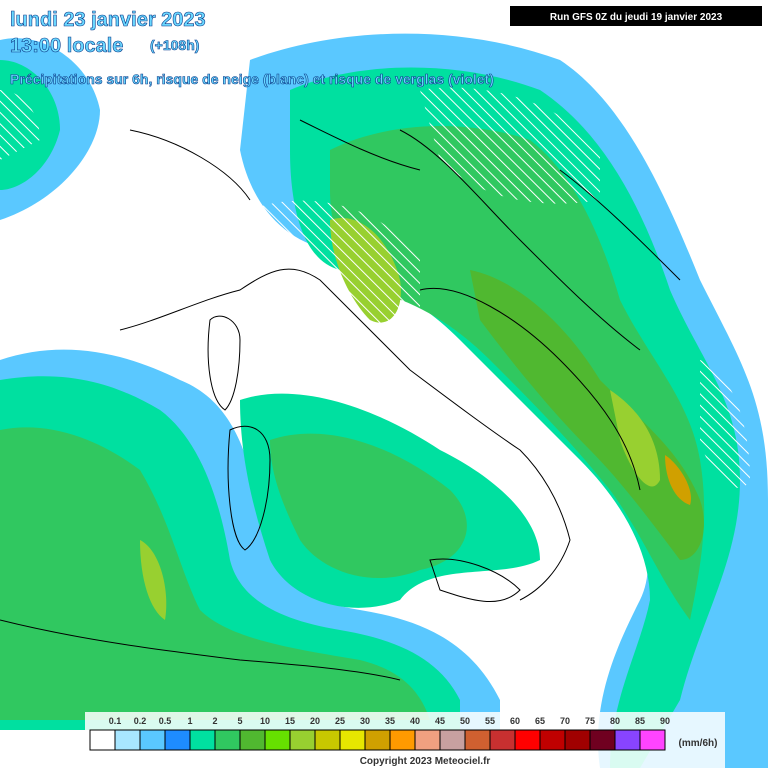  Describe the element at coordinates (239, 721) in the screenshot. I see `legend-label: 5` at that location.